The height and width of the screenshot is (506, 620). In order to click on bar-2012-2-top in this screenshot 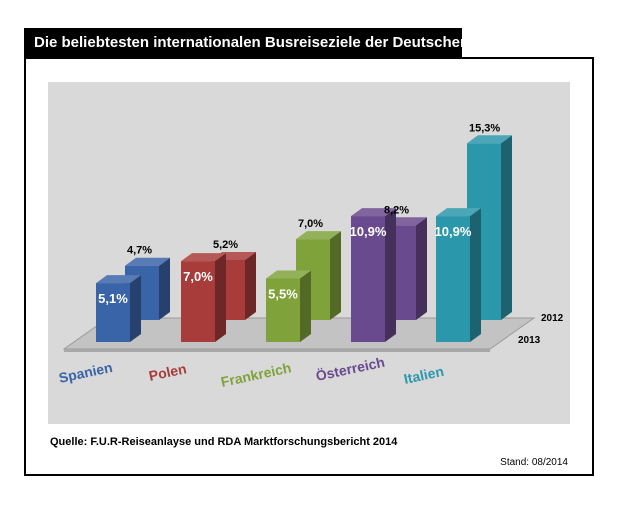, I will do `click(318, 235)`.